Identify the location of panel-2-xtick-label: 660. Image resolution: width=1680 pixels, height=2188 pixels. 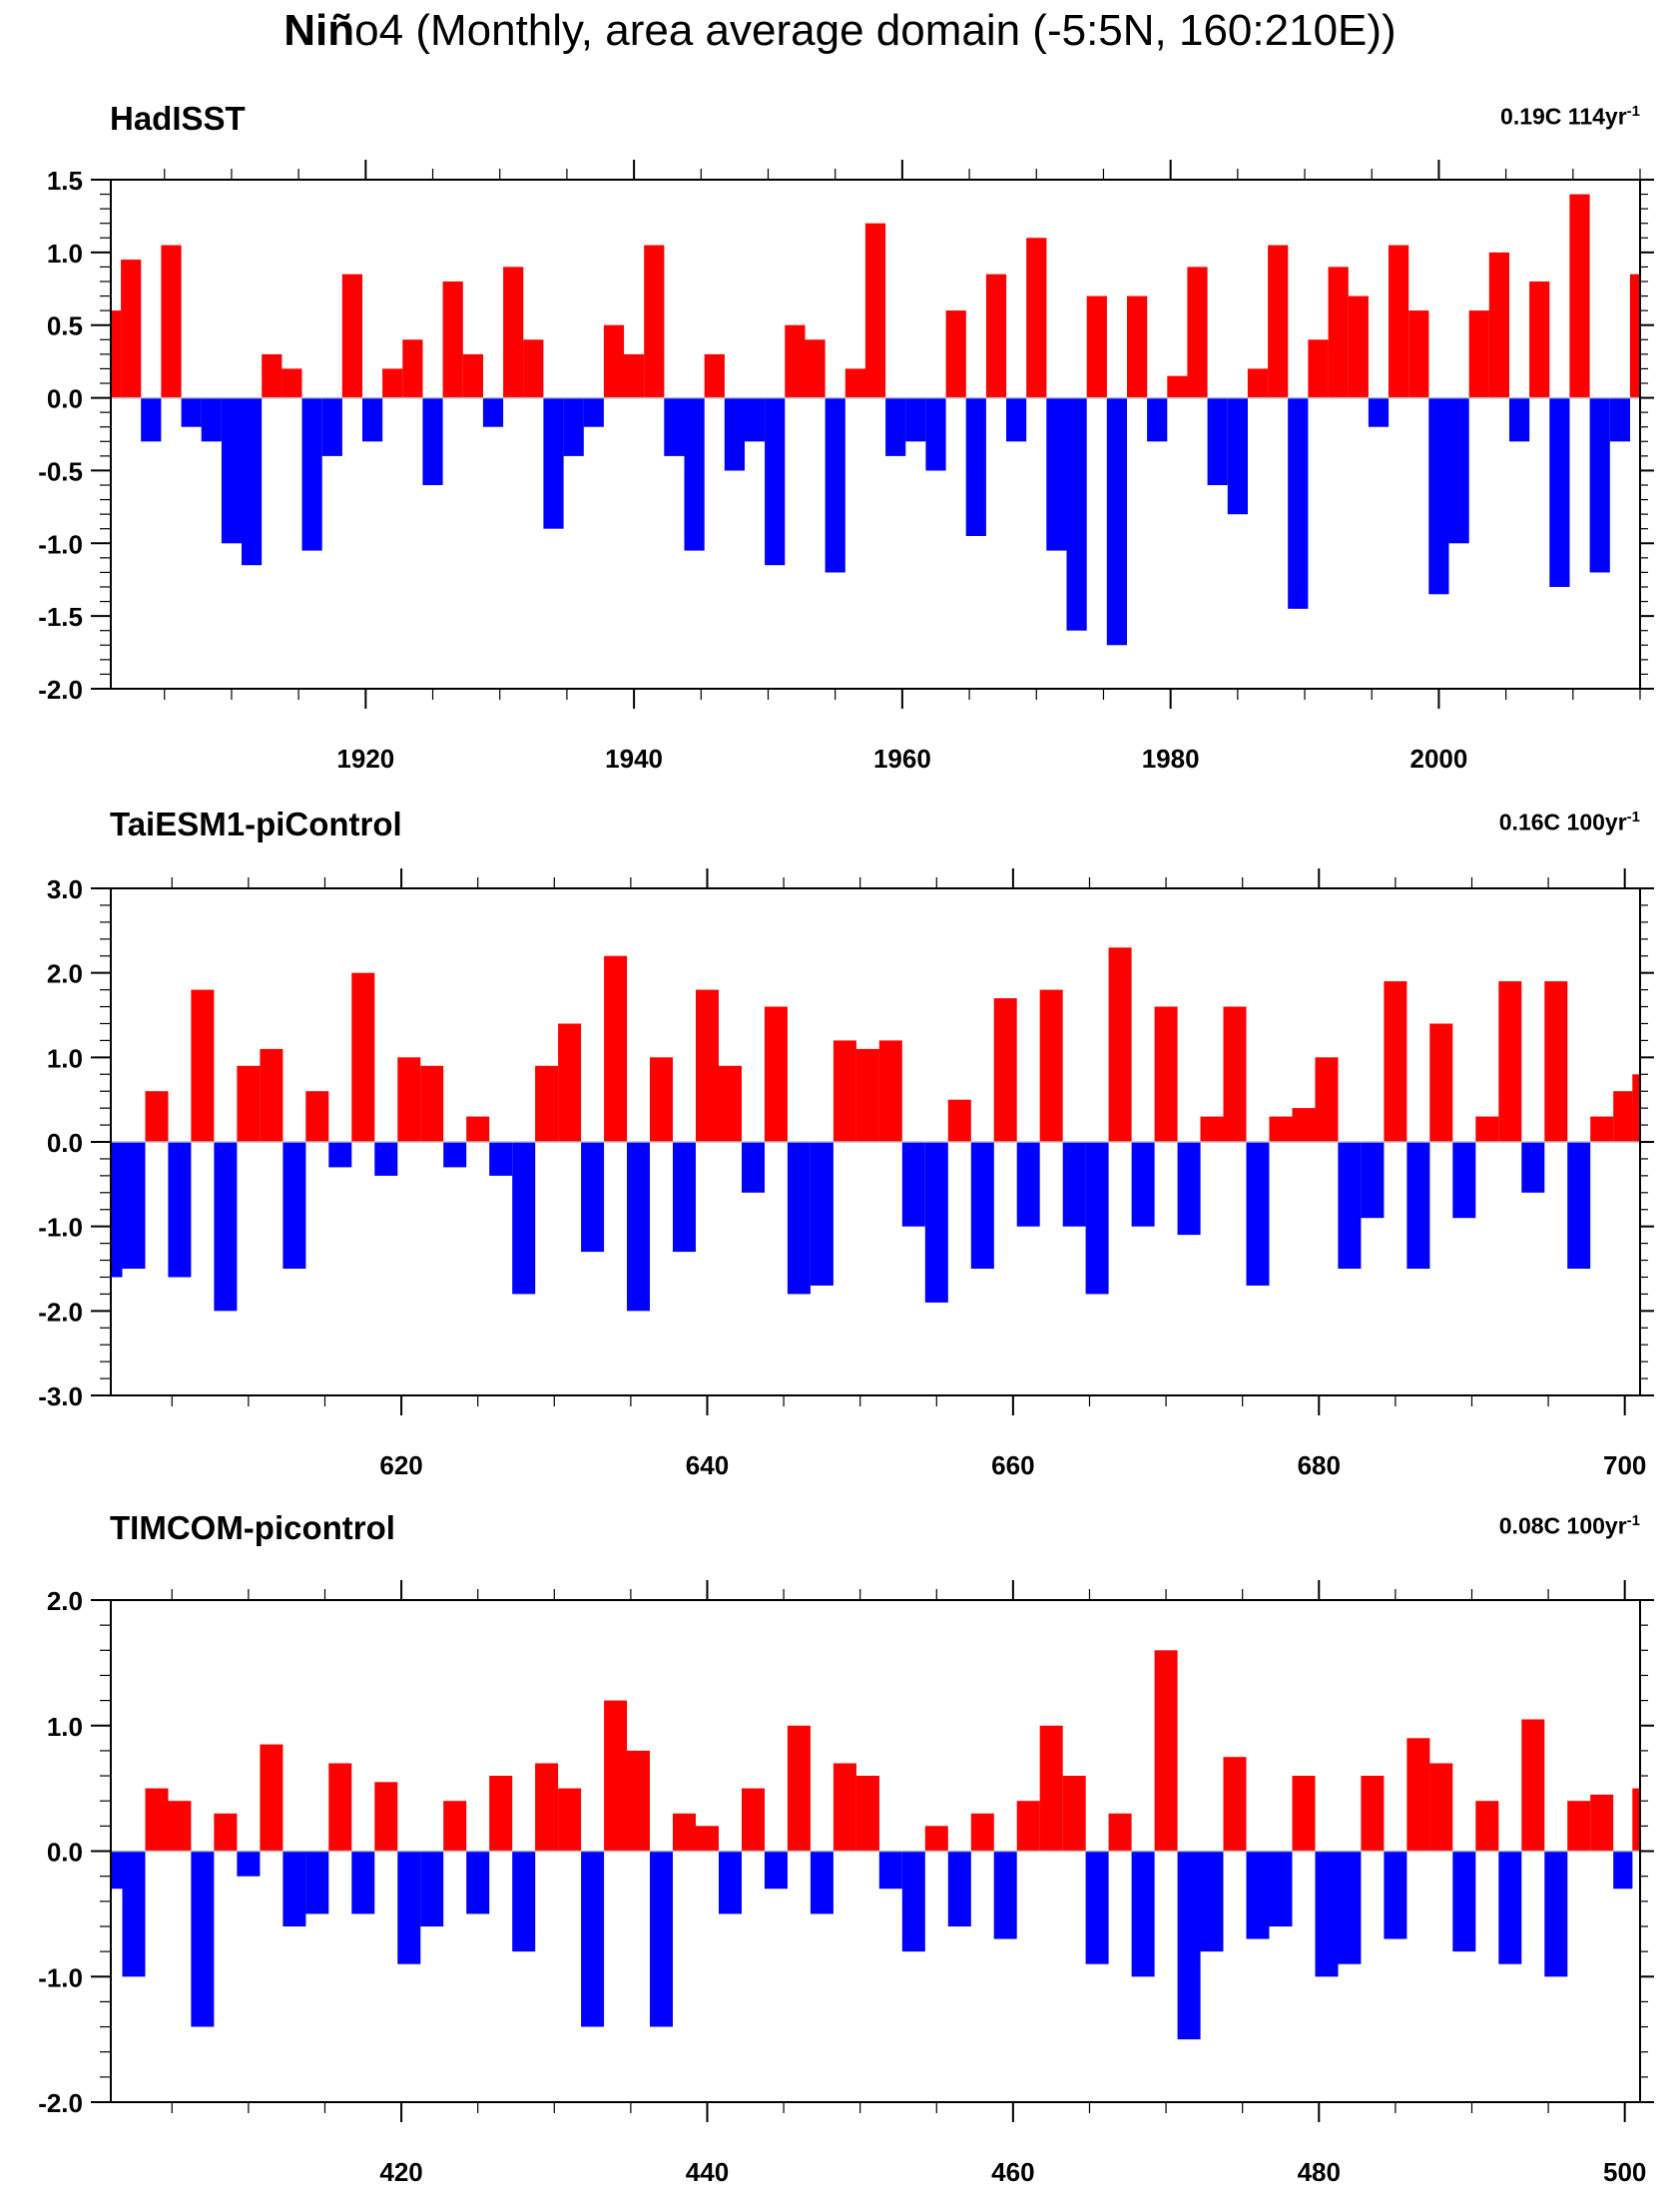
(1012, 1465).